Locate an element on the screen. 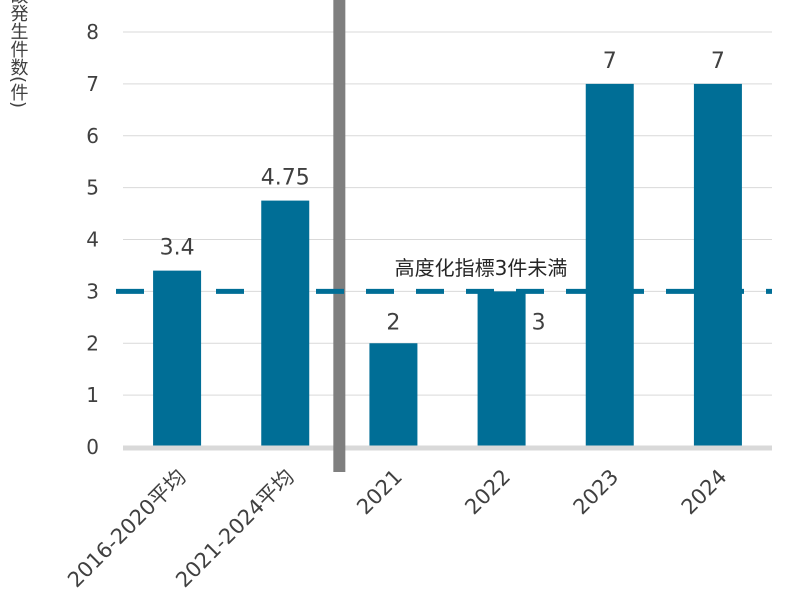 This screenshot has width=787, height=616. y-tick-label: 0 is located at coordinates (92, 447).